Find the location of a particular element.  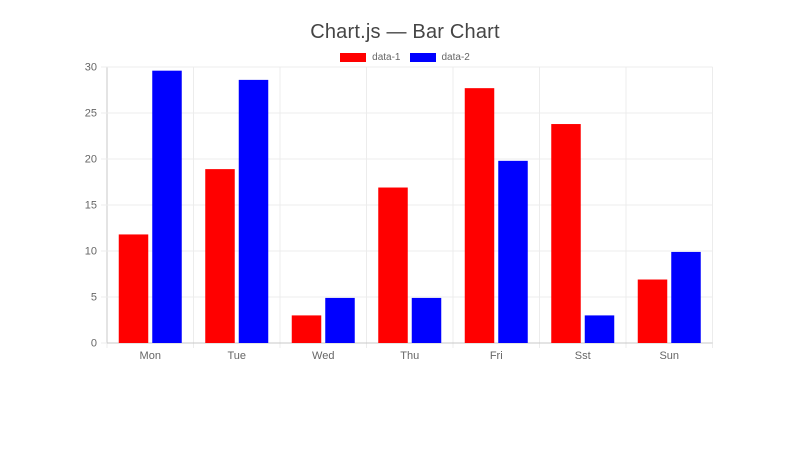

x-tick-label: Sst is located at coordinates (583, 356).